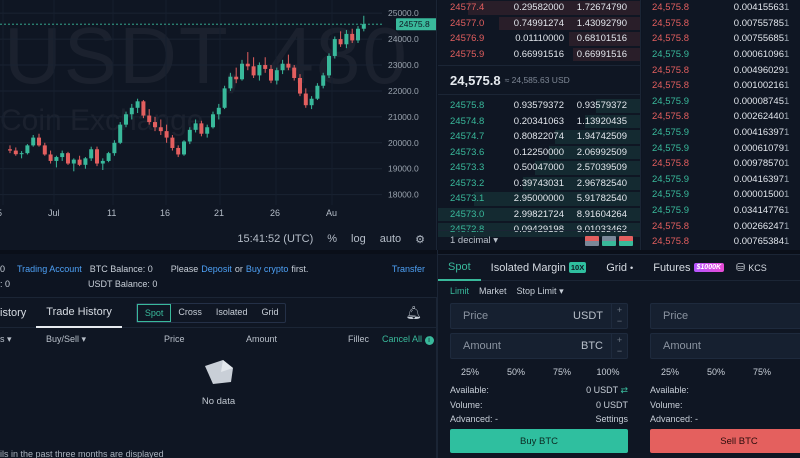  Describe the element at coordinates (408, 269) in the screenshot. I see `transfer-link: Transfer` at that location.